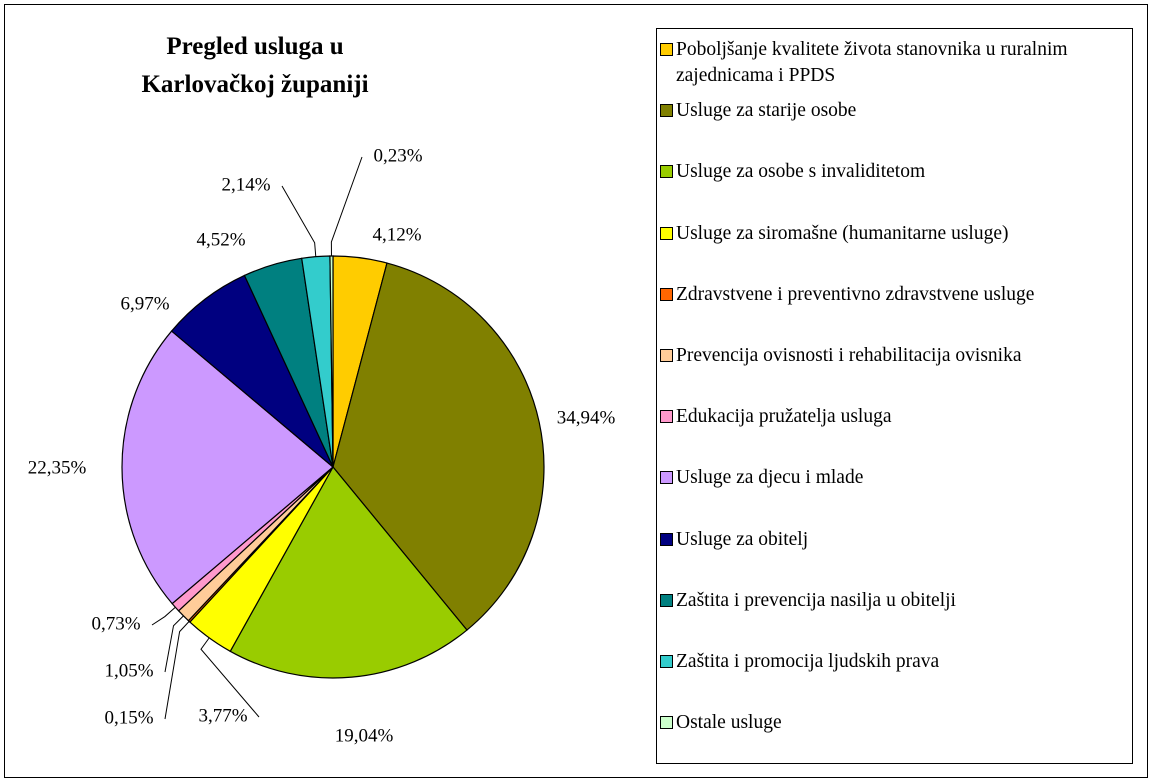  I want to click on legend-label: Usluge za djecu i mlade, so click(770, 478).